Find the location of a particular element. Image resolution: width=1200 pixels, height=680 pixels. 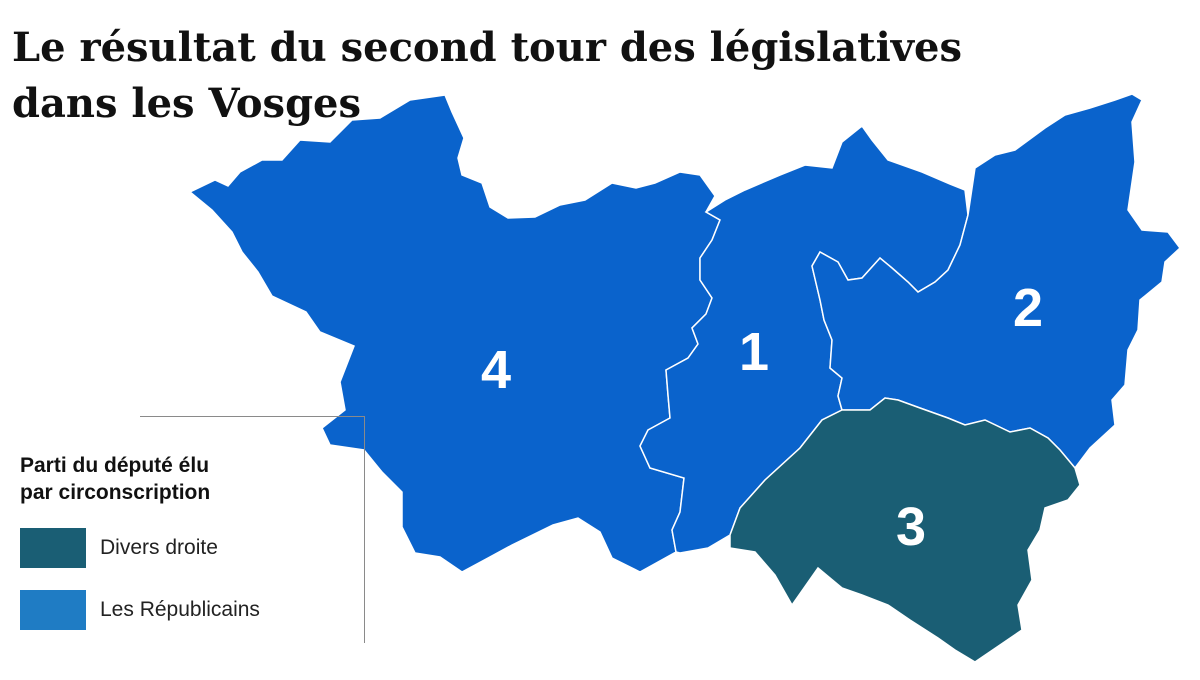

legend-label-les-republicains: Les Républicains is located at coordinates (180, 609).